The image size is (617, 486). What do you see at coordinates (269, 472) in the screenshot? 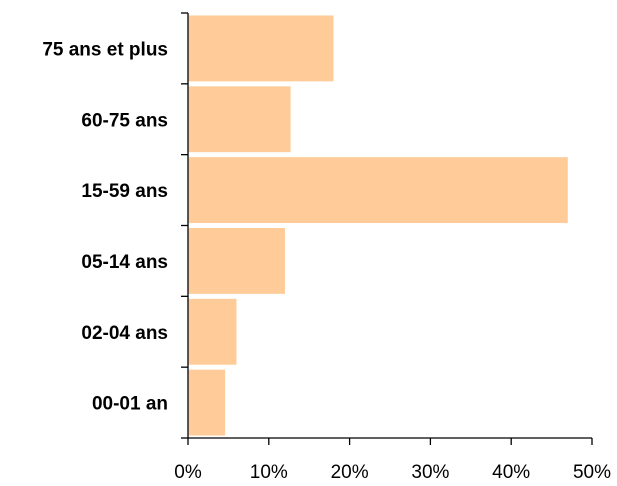
I see `x-tick-label-1: 10%` at bounding box center [269, 472].